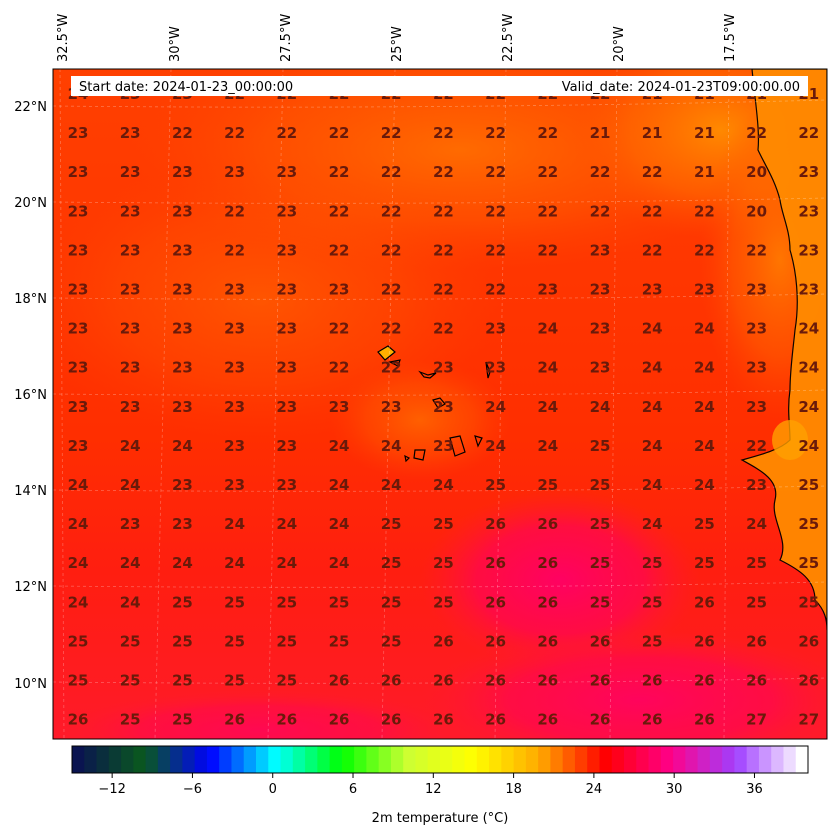  I want to click on colorbar-tick-label: −6, so click(192, 789).